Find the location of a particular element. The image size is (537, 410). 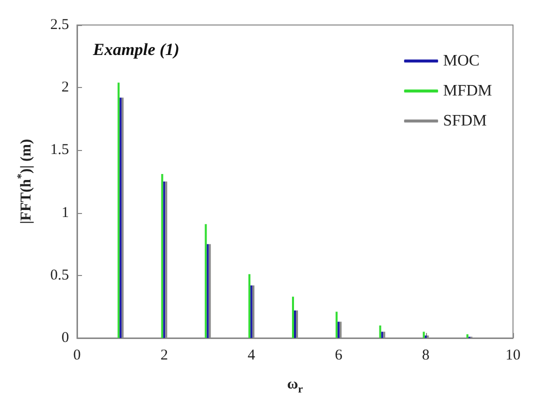

text: Example (1) is located at coordinates (136, 49).